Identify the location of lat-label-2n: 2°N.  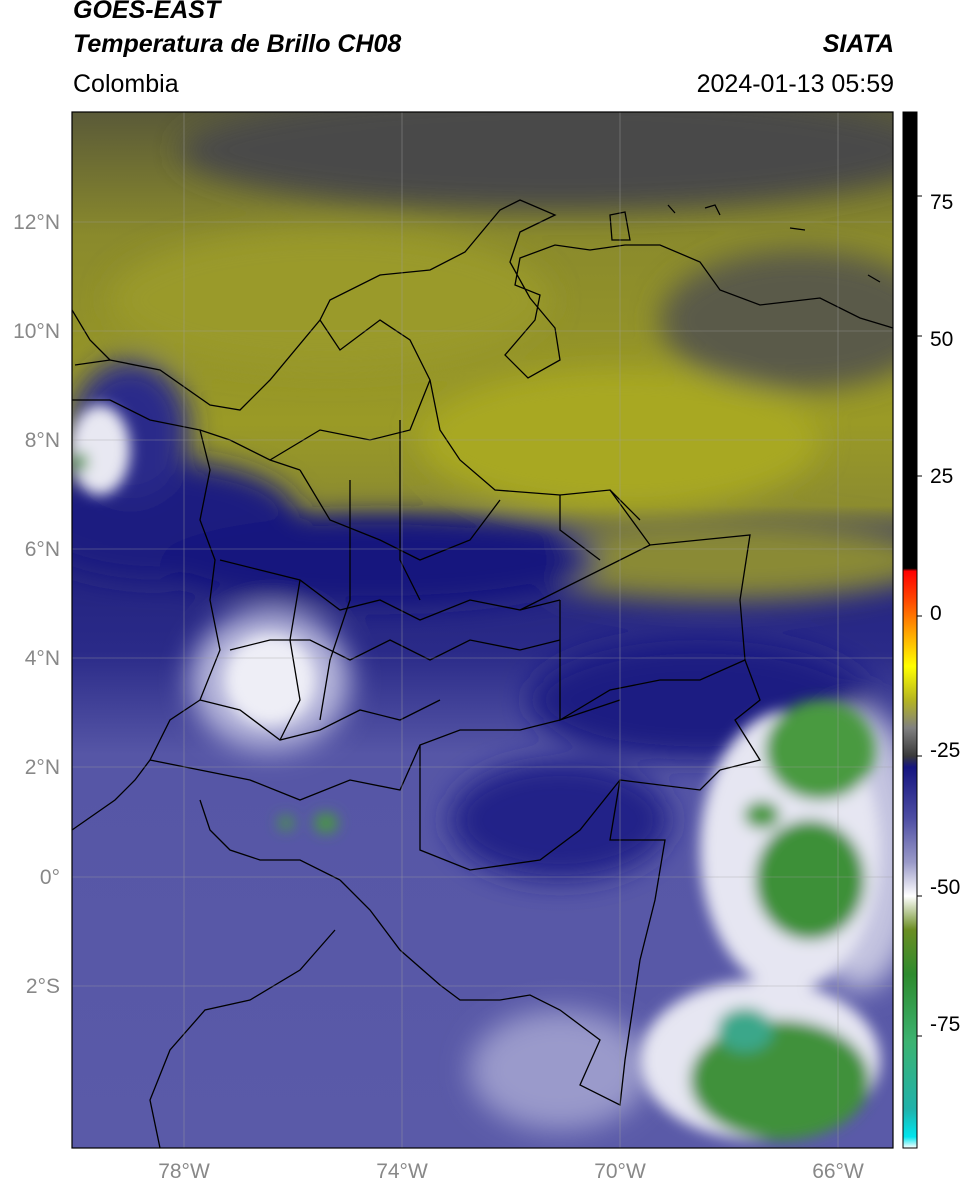
(42, 767).